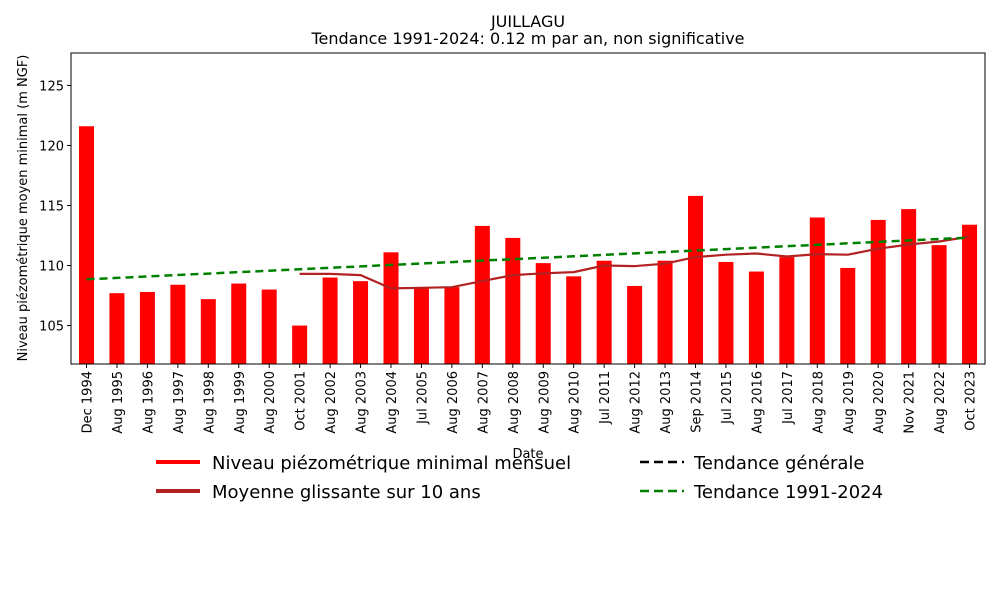 This screenshot has width=1000, height=600. I want to click on moving-average-line, so click(634, 262).